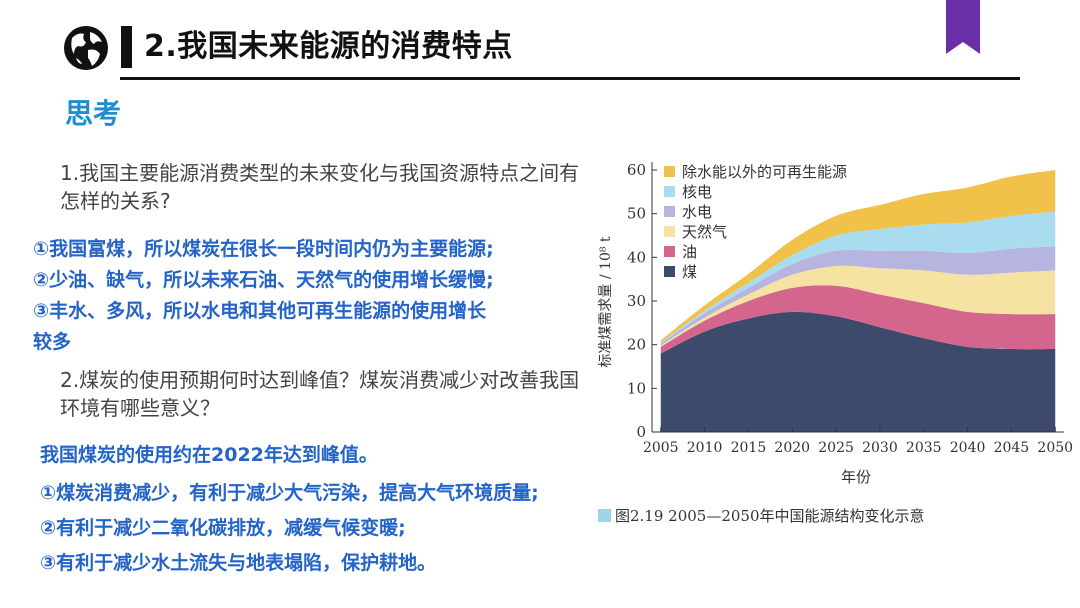  Describe the element at coordinates (697, 192) in the screenshot. I see `legend-label: 核电` at that location.